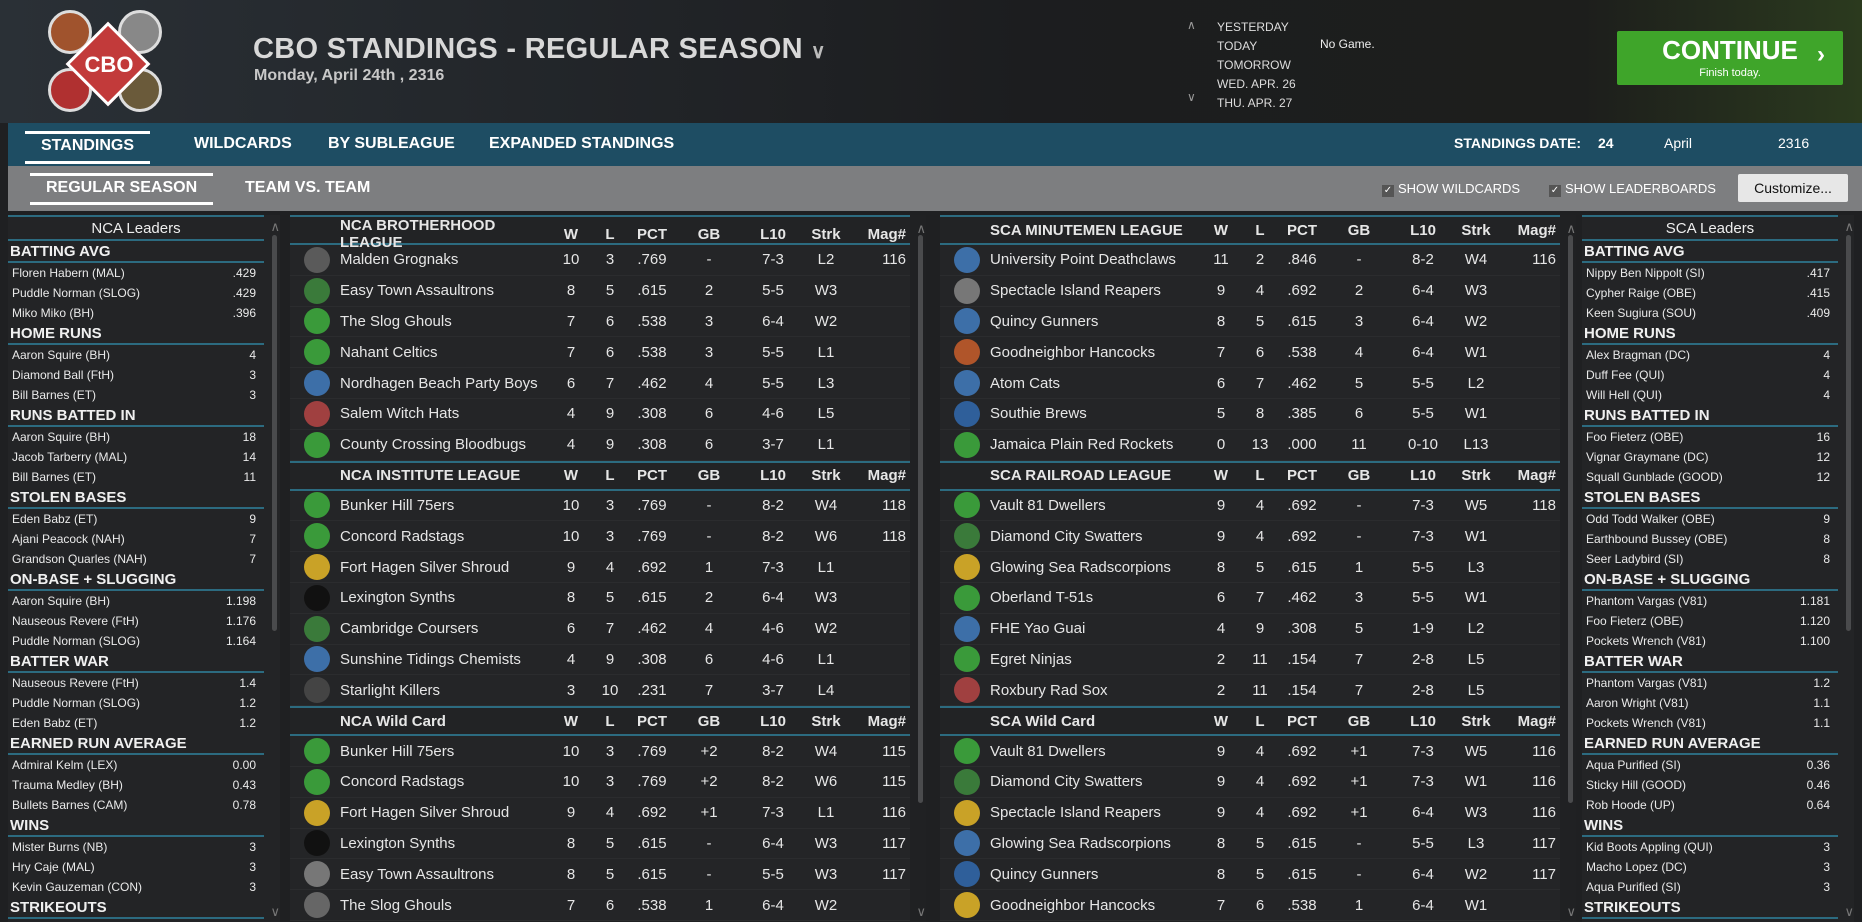 This screenshot has width=1862, height=922. Describe the element at coordinates (1256, 84) in the screenshot. I see `schedule-day: WED. APR. 26` at that location.